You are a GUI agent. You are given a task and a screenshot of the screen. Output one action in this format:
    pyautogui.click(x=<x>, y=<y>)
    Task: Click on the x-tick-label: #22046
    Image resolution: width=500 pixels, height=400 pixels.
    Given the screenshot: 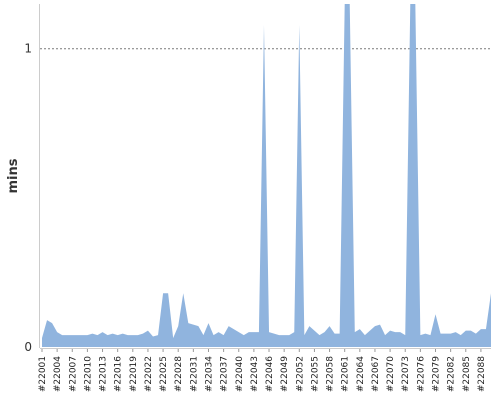 What is the action you would take?
    pyautogui.click(x=270, y=374)
    